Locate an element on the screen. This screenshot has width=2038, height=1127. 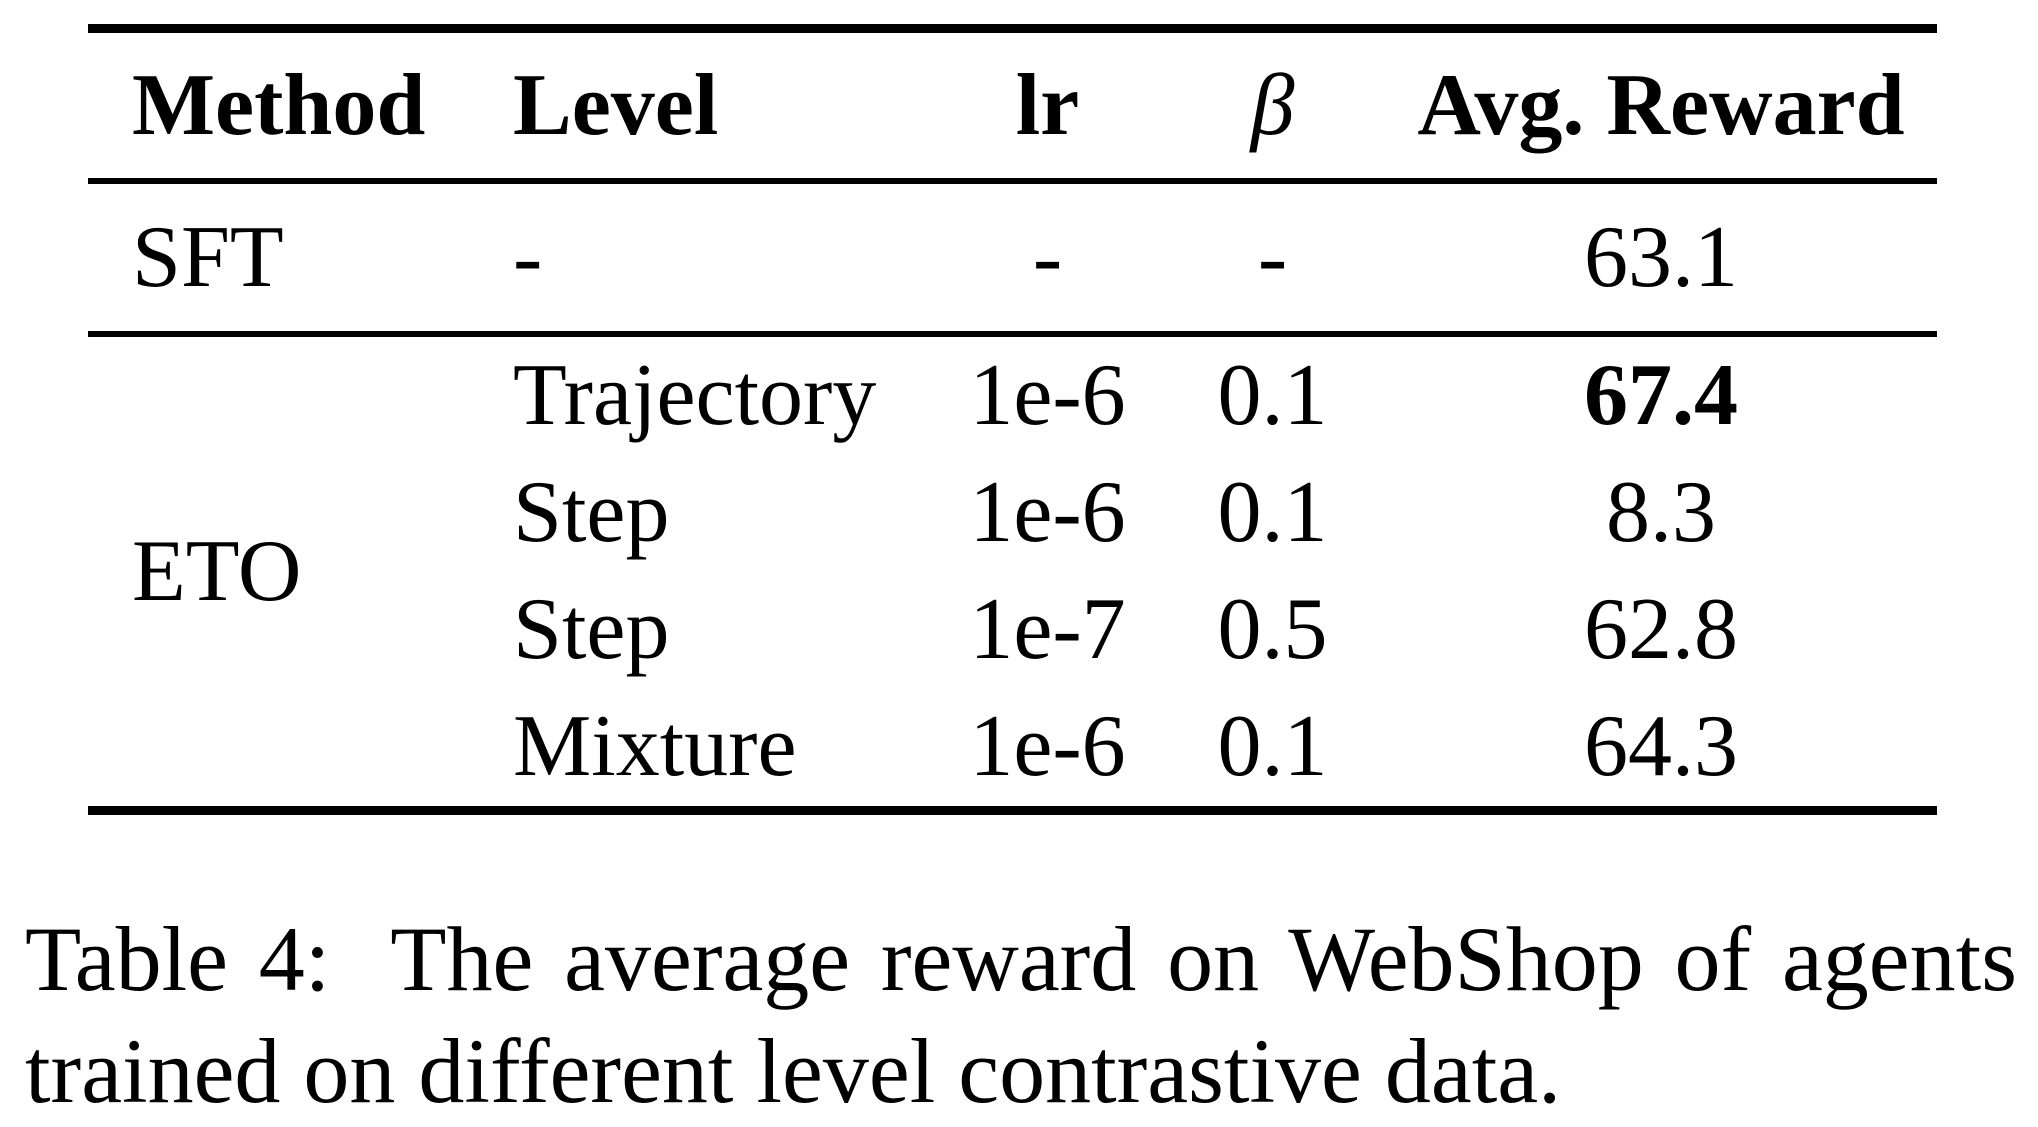
table-row-step-1: Step 1e-6 0.1 8.3 is located at coordinates (1208, 512).